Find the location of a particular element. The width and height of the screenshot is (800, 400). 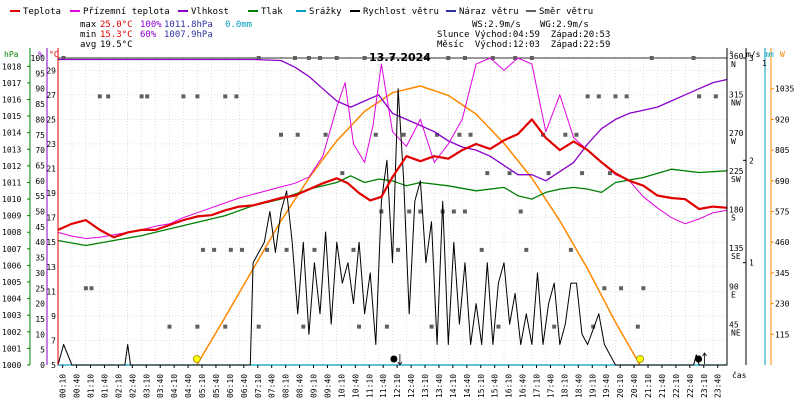

x-tick: 12:40 is located at coordinates (411, 386).